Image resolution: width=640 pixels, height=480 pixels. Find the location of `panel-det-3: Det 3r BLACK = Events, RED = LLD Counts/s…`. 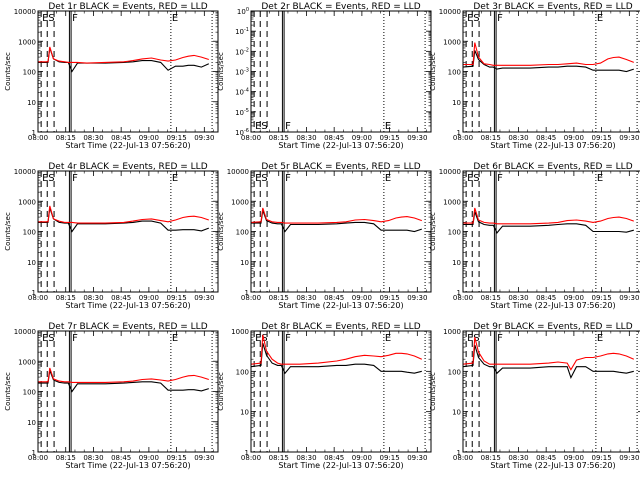

panel-det-3: Det 3r BLACK = Events, RED = LLD Counts/s… is located at coordinates (534, 76).